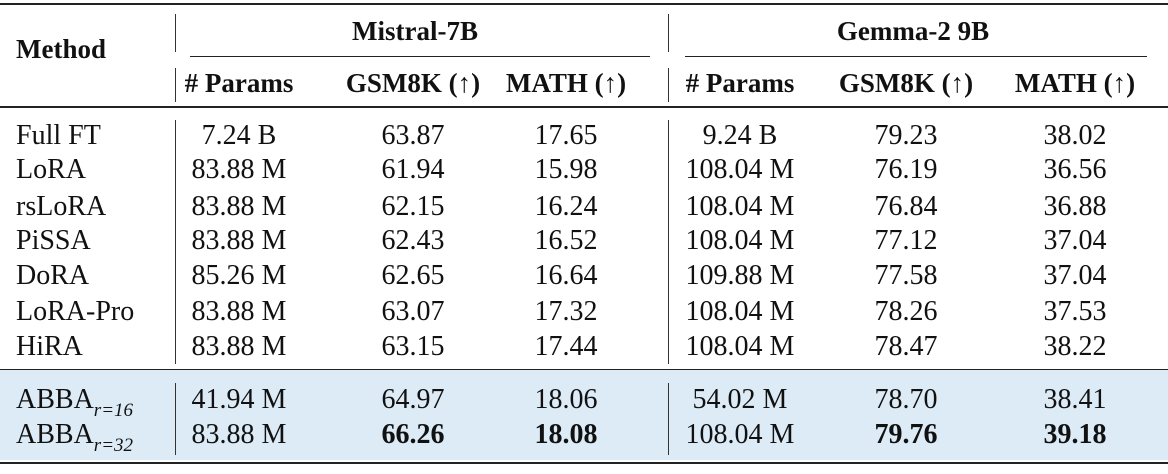 The height and width of the screenshot is (474, 1168). I want to click on table-cell: 9.24 B, so click(740, 135).